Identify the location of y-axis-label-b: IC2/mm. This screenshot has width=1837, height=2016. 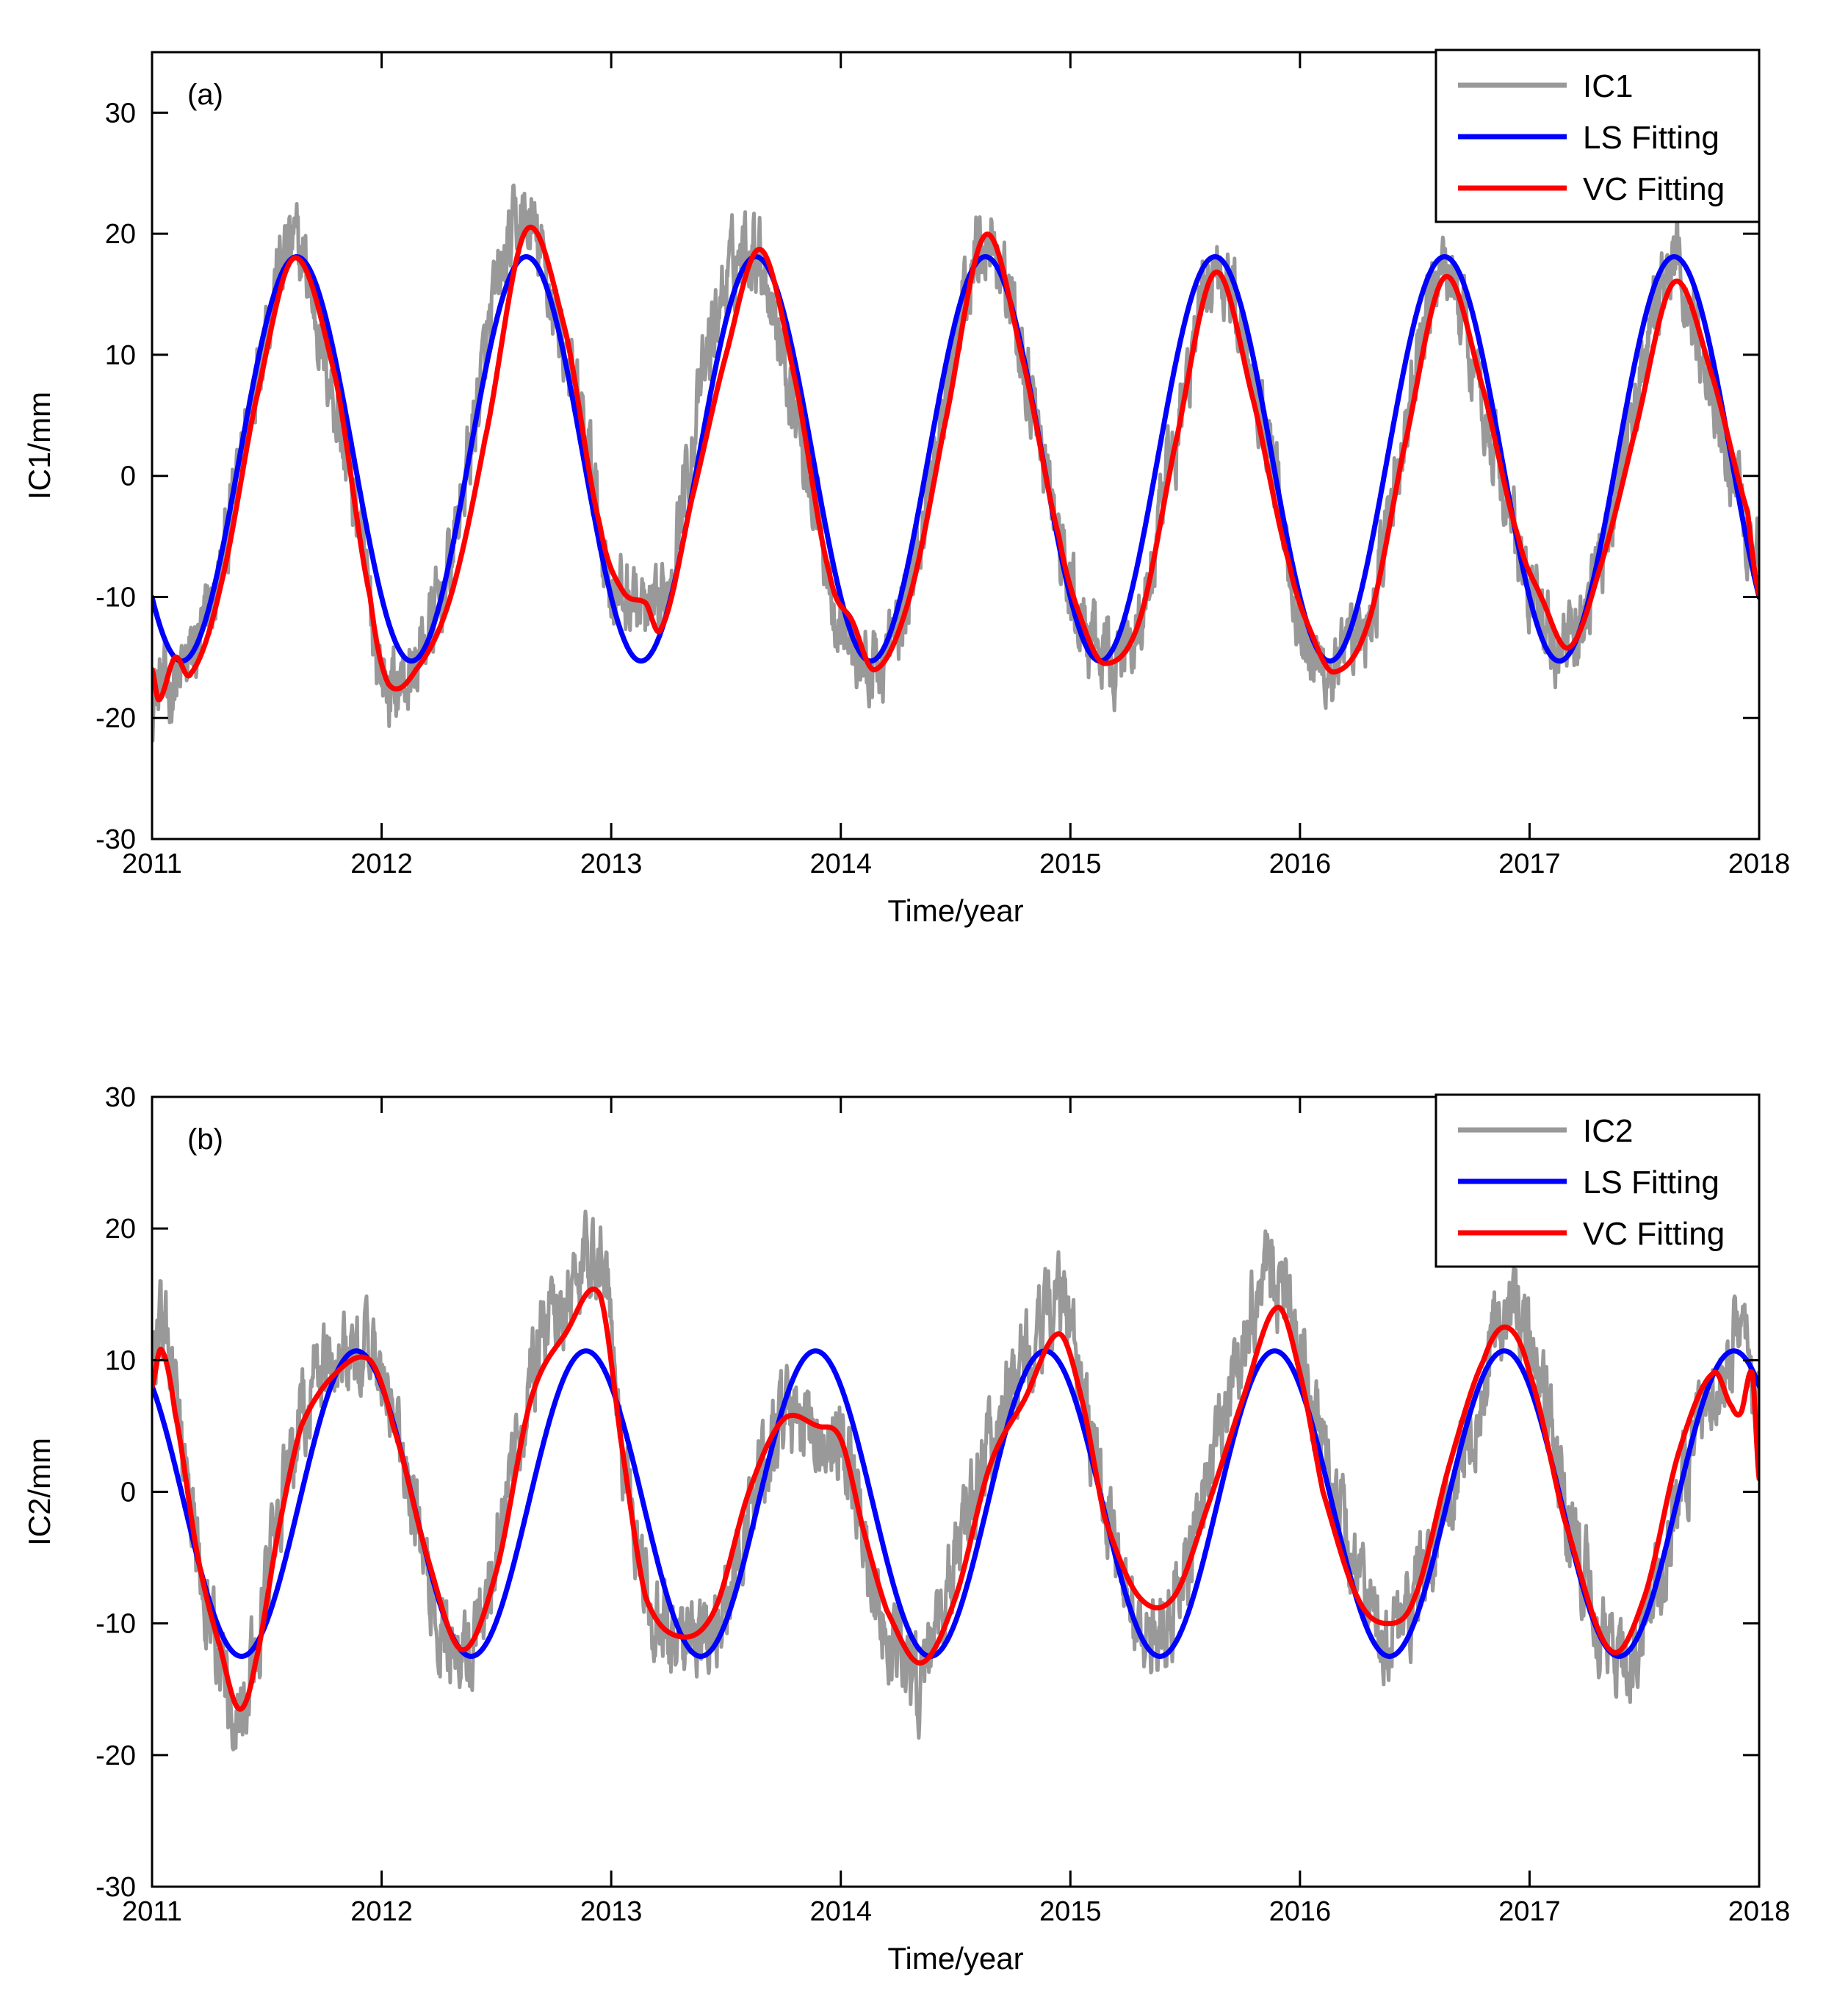
(39, 1492).